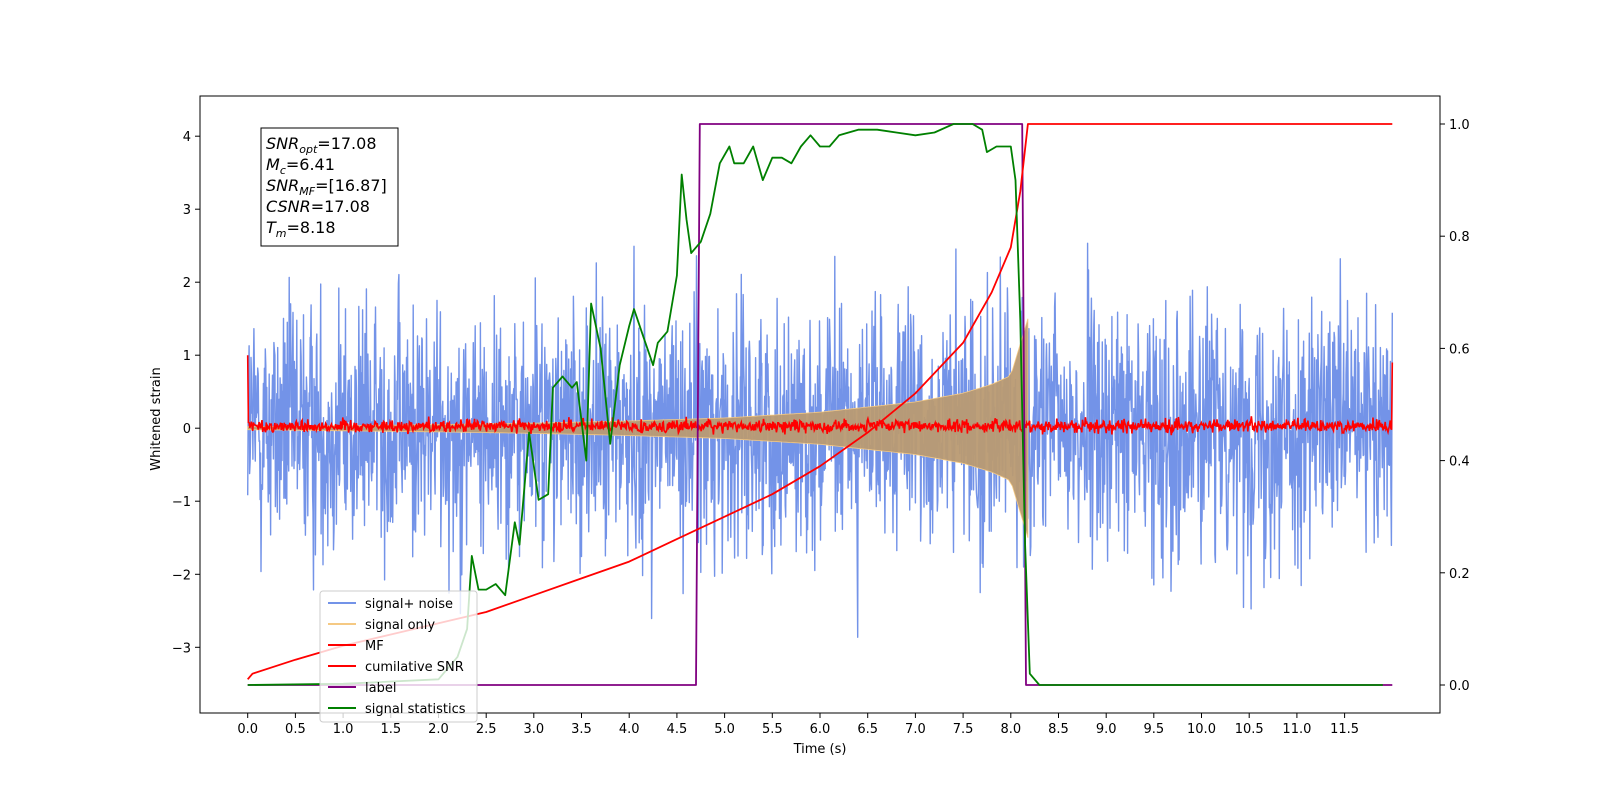 Image resolution: width=1600 pixels, height=800 pixels. Describe the element at coordinates (1459, 686) in the screenshot. I see `y2-tick-label: 0.0` at that location.